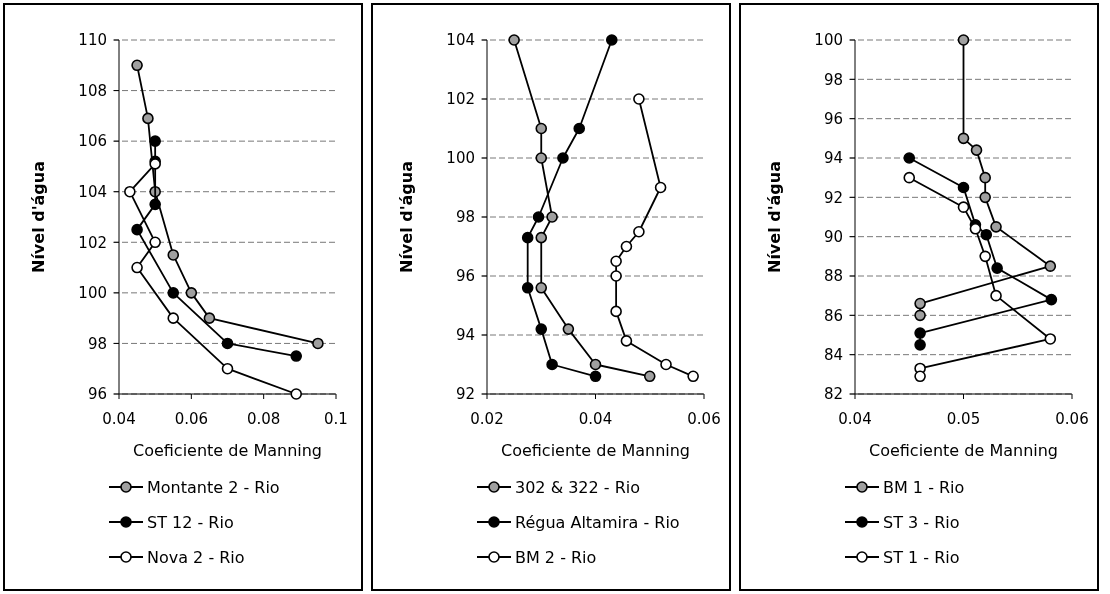 The height and width of the screenshot is (594, 1110). I want to click on legend-label: BM 1 - Rio, so click(924, 487).